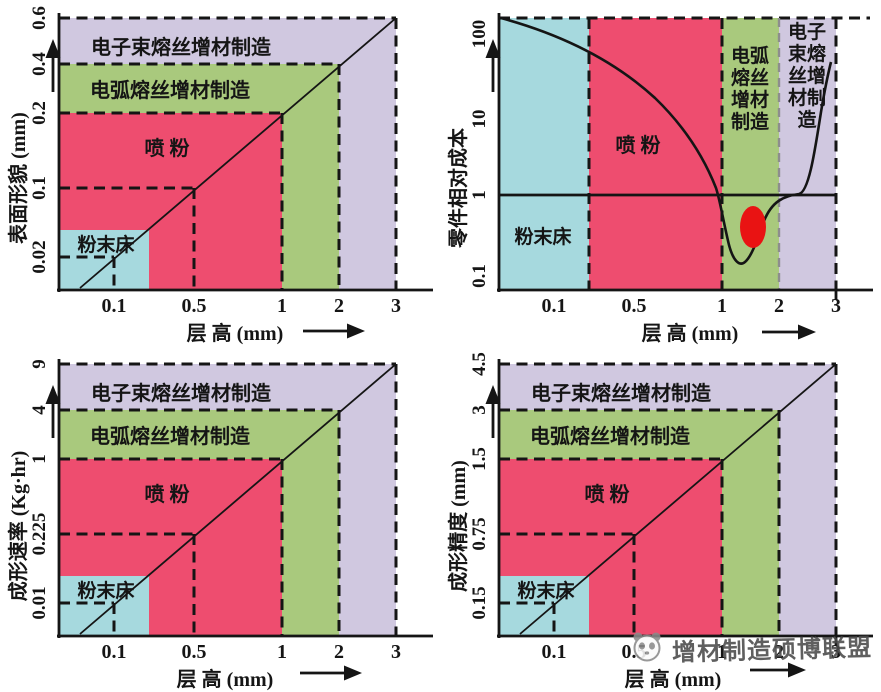  What do you see at coordinates (542, 236) in the screenshot?
I see `band-label-powder-bed: 粉末床` at bounding box center [542, 236].